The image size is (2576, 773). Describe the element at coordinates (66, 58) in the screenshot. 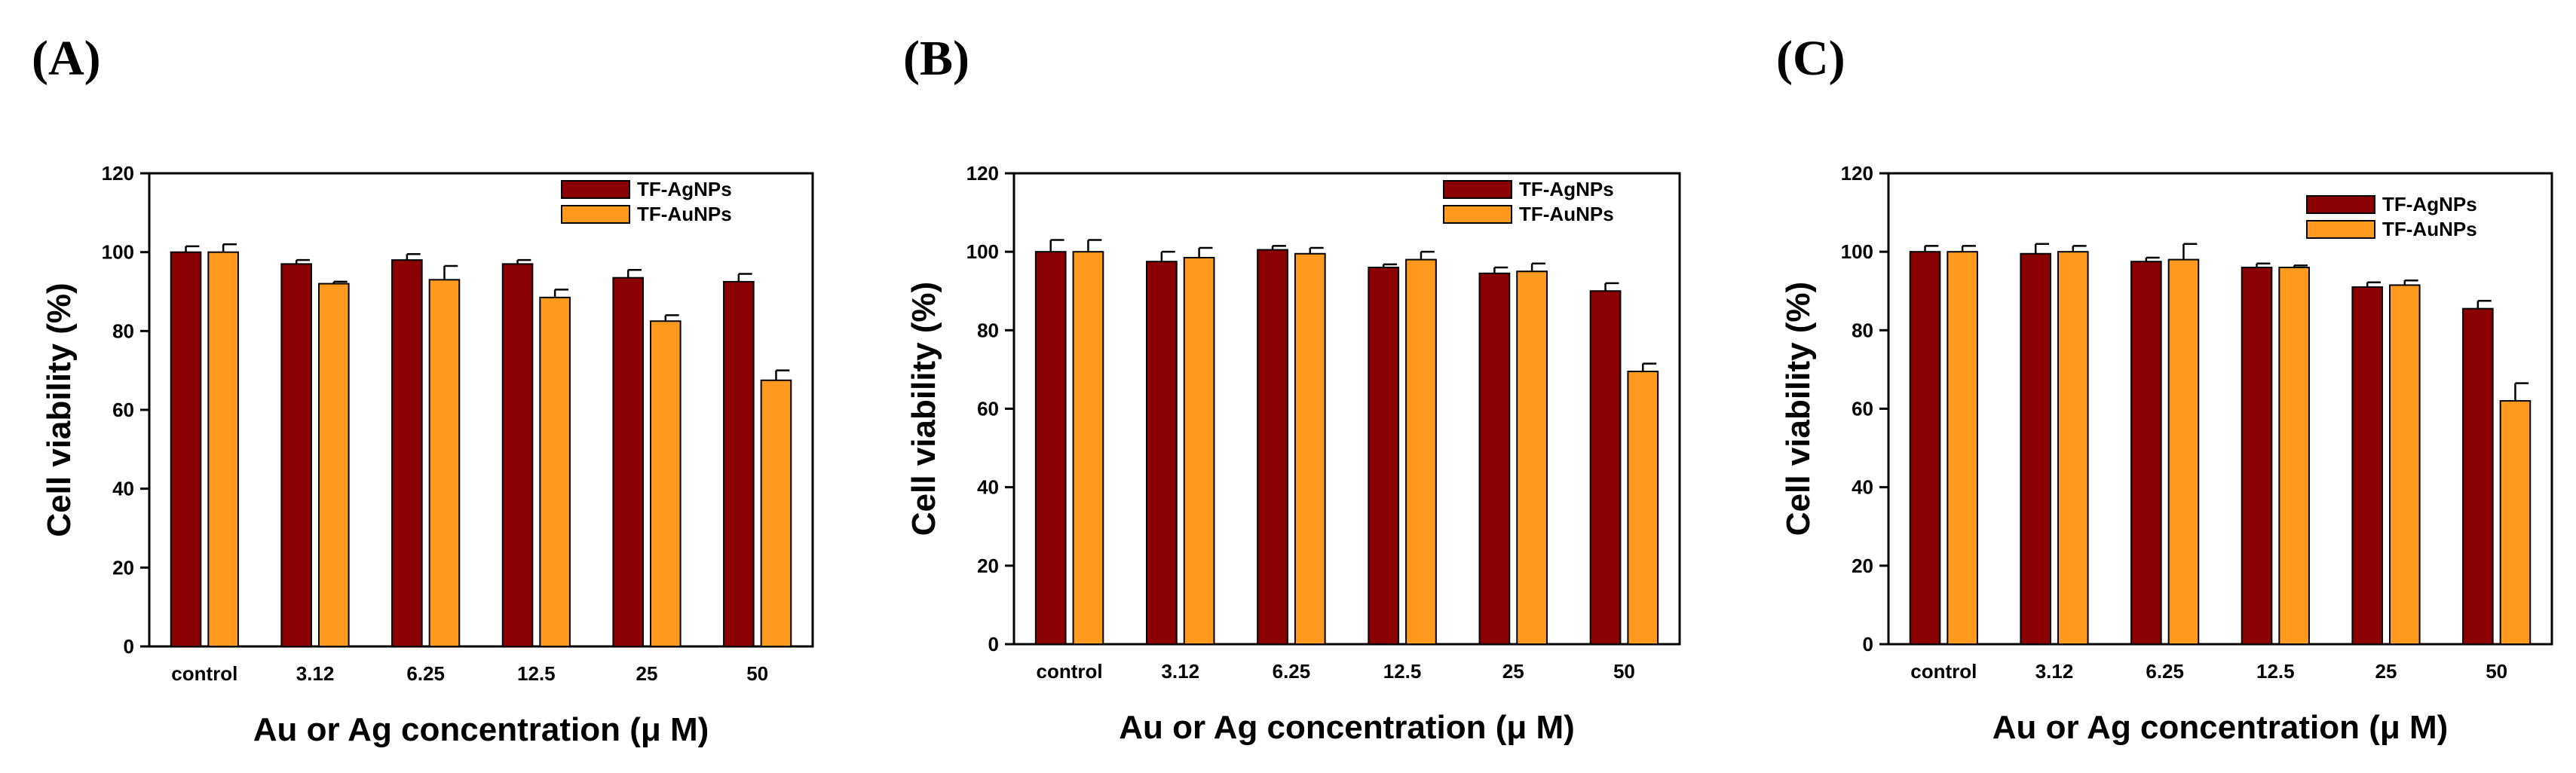

I see `panel-label-a: (A)` at that location.